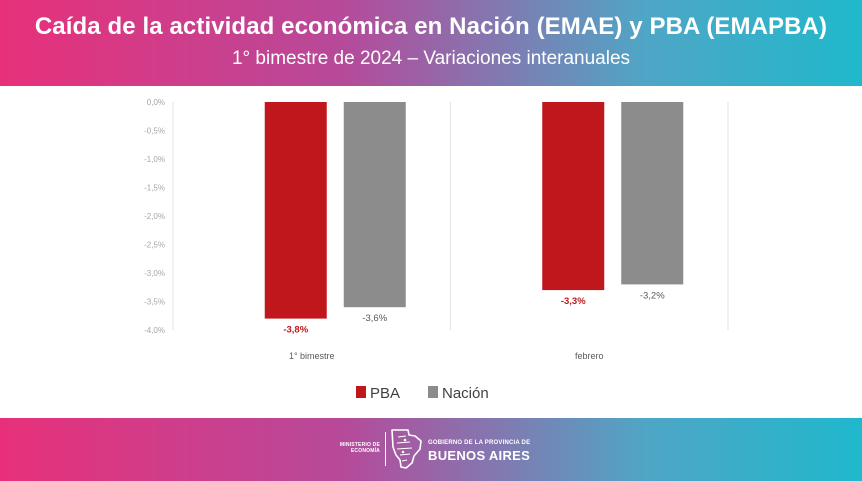 The height and width of the screenshot is (481, 862). I want to click on bar-value-labels: -3,8% -3,3% -3,6% -3,2%, so click(474, 312).